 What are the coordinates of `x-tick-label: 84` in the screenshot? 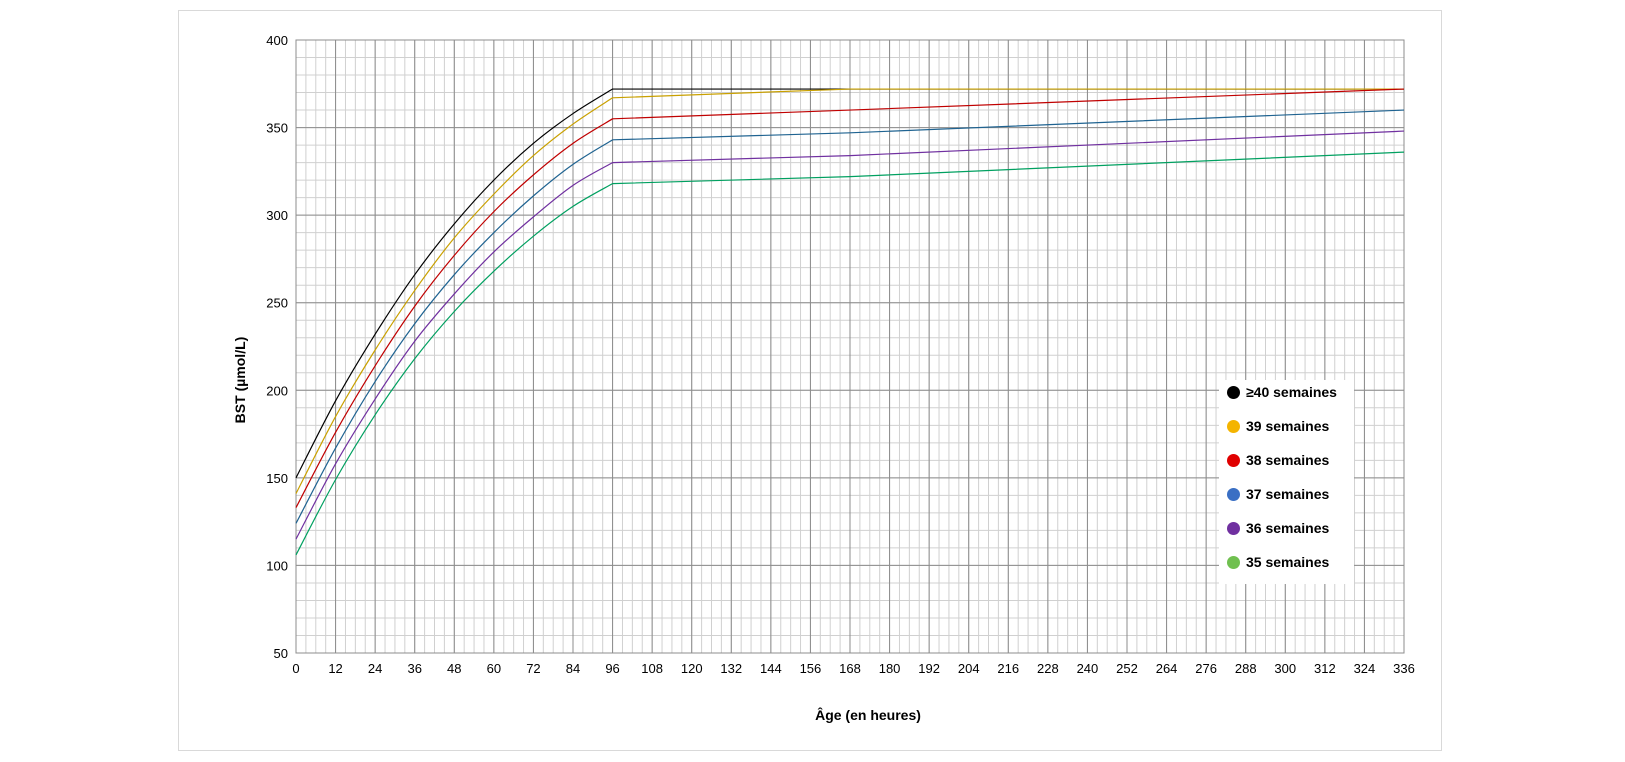 It's located at (573, 668).